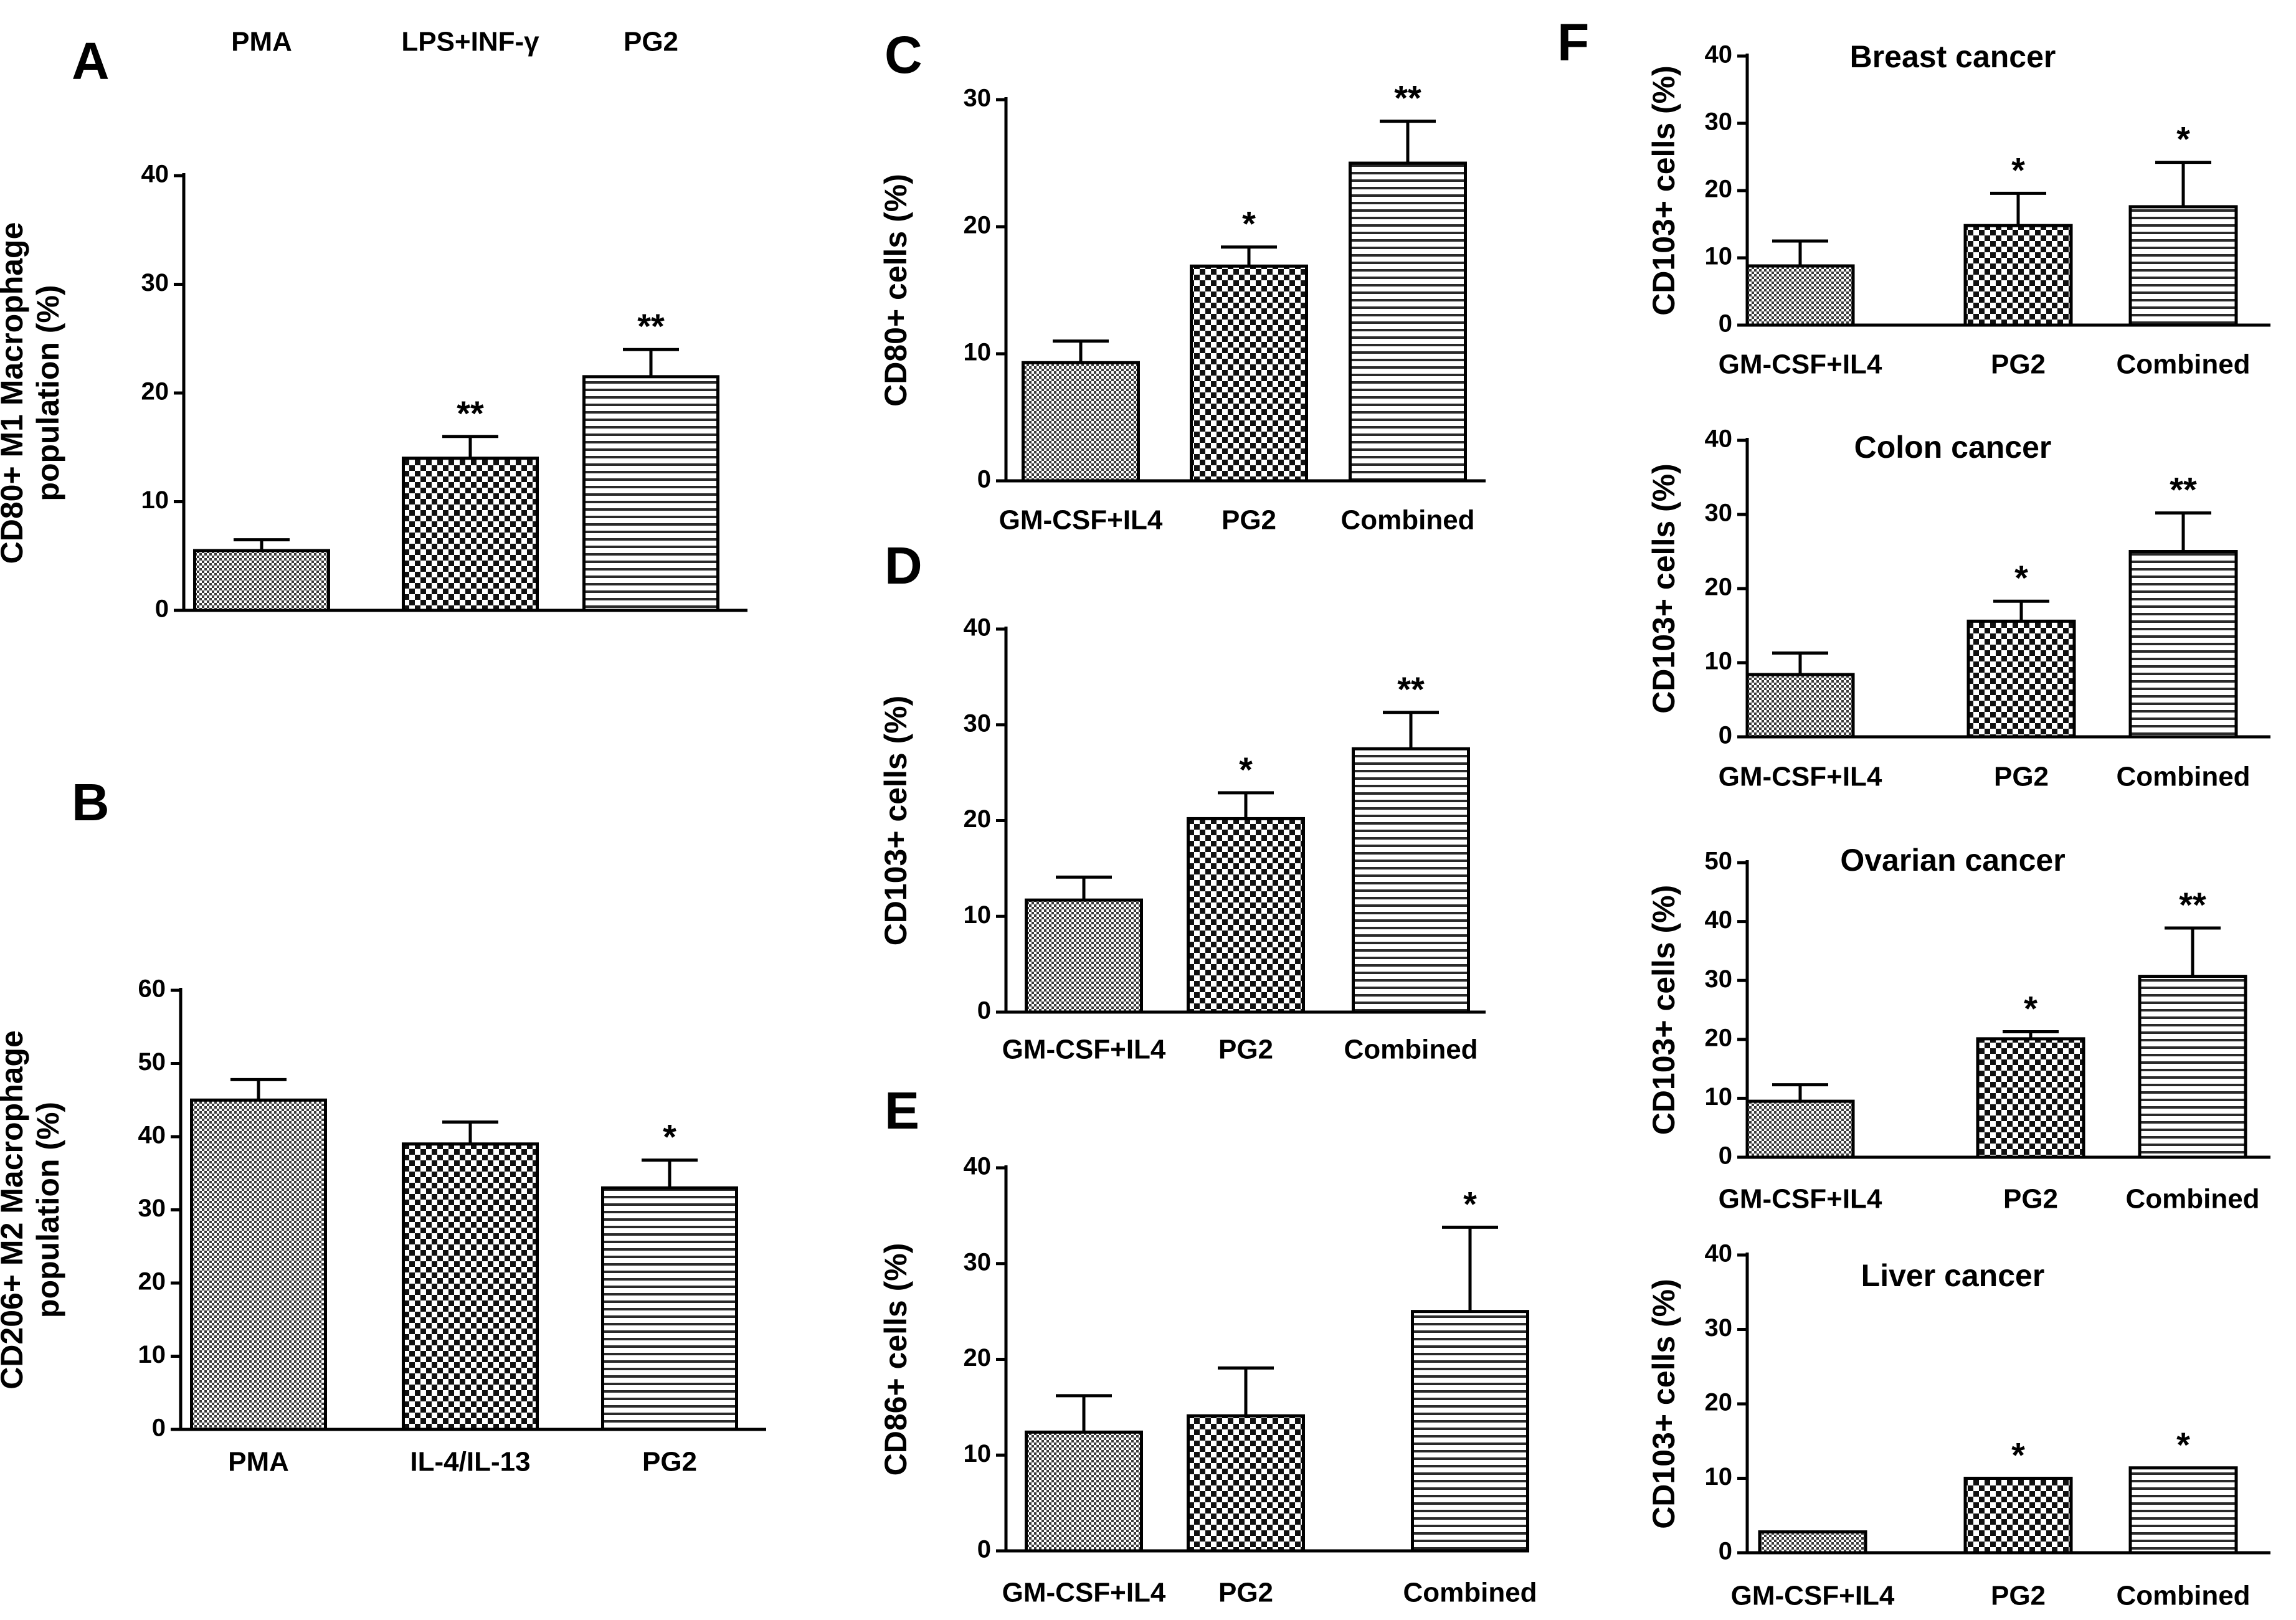 This screenshot has width=2296, height=1620. Describe the element at coordinates (1952, 860) in the screenshot. I see `chart-title: Ovarian cancer` at that location.